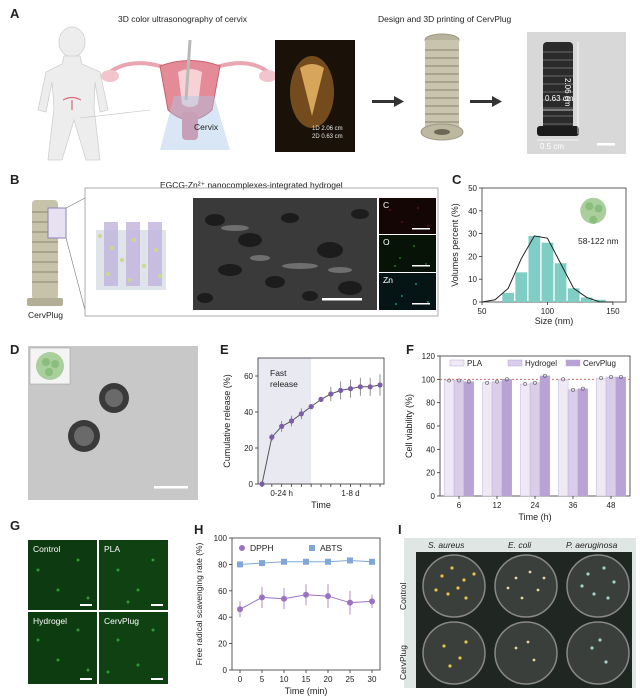 Image resolution: width=640 pixels, height=700 pixels. What do you see at coordinates (306, 679) in the screenshot?
I see `x-tick-label: 15` at bounding box center [306, 679].